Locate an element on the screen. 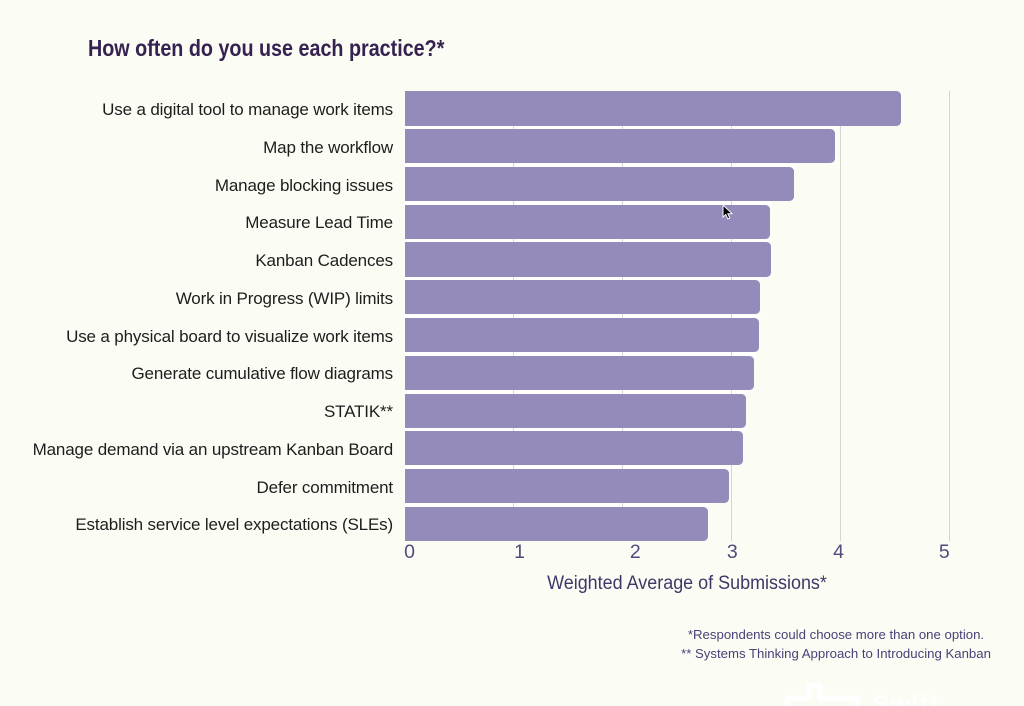 This screenshot has height=706, width=1024. svg-text: Swift is located at coordinates (906, 698).